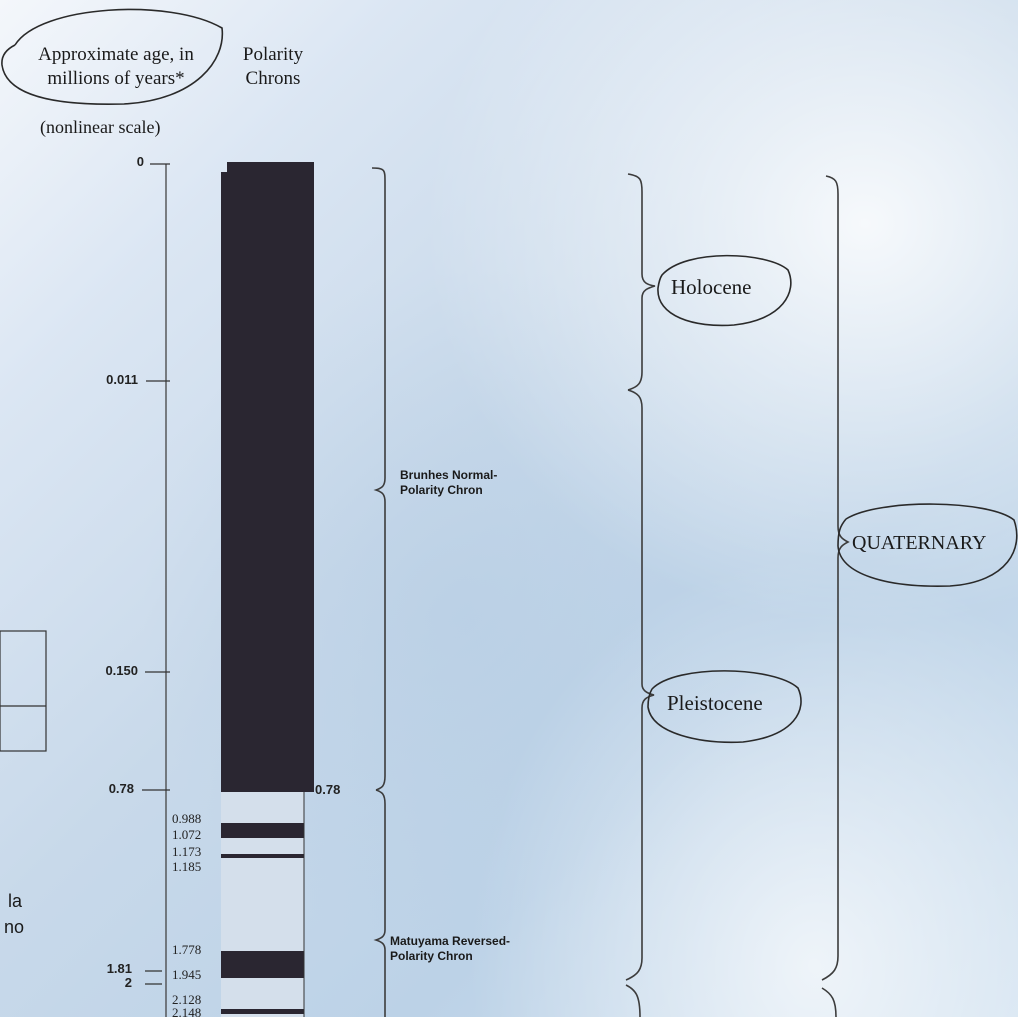 This screenshot has width=1018, height=1017. I want to click on age-label-0.150: 0.150, so click(121, 670).